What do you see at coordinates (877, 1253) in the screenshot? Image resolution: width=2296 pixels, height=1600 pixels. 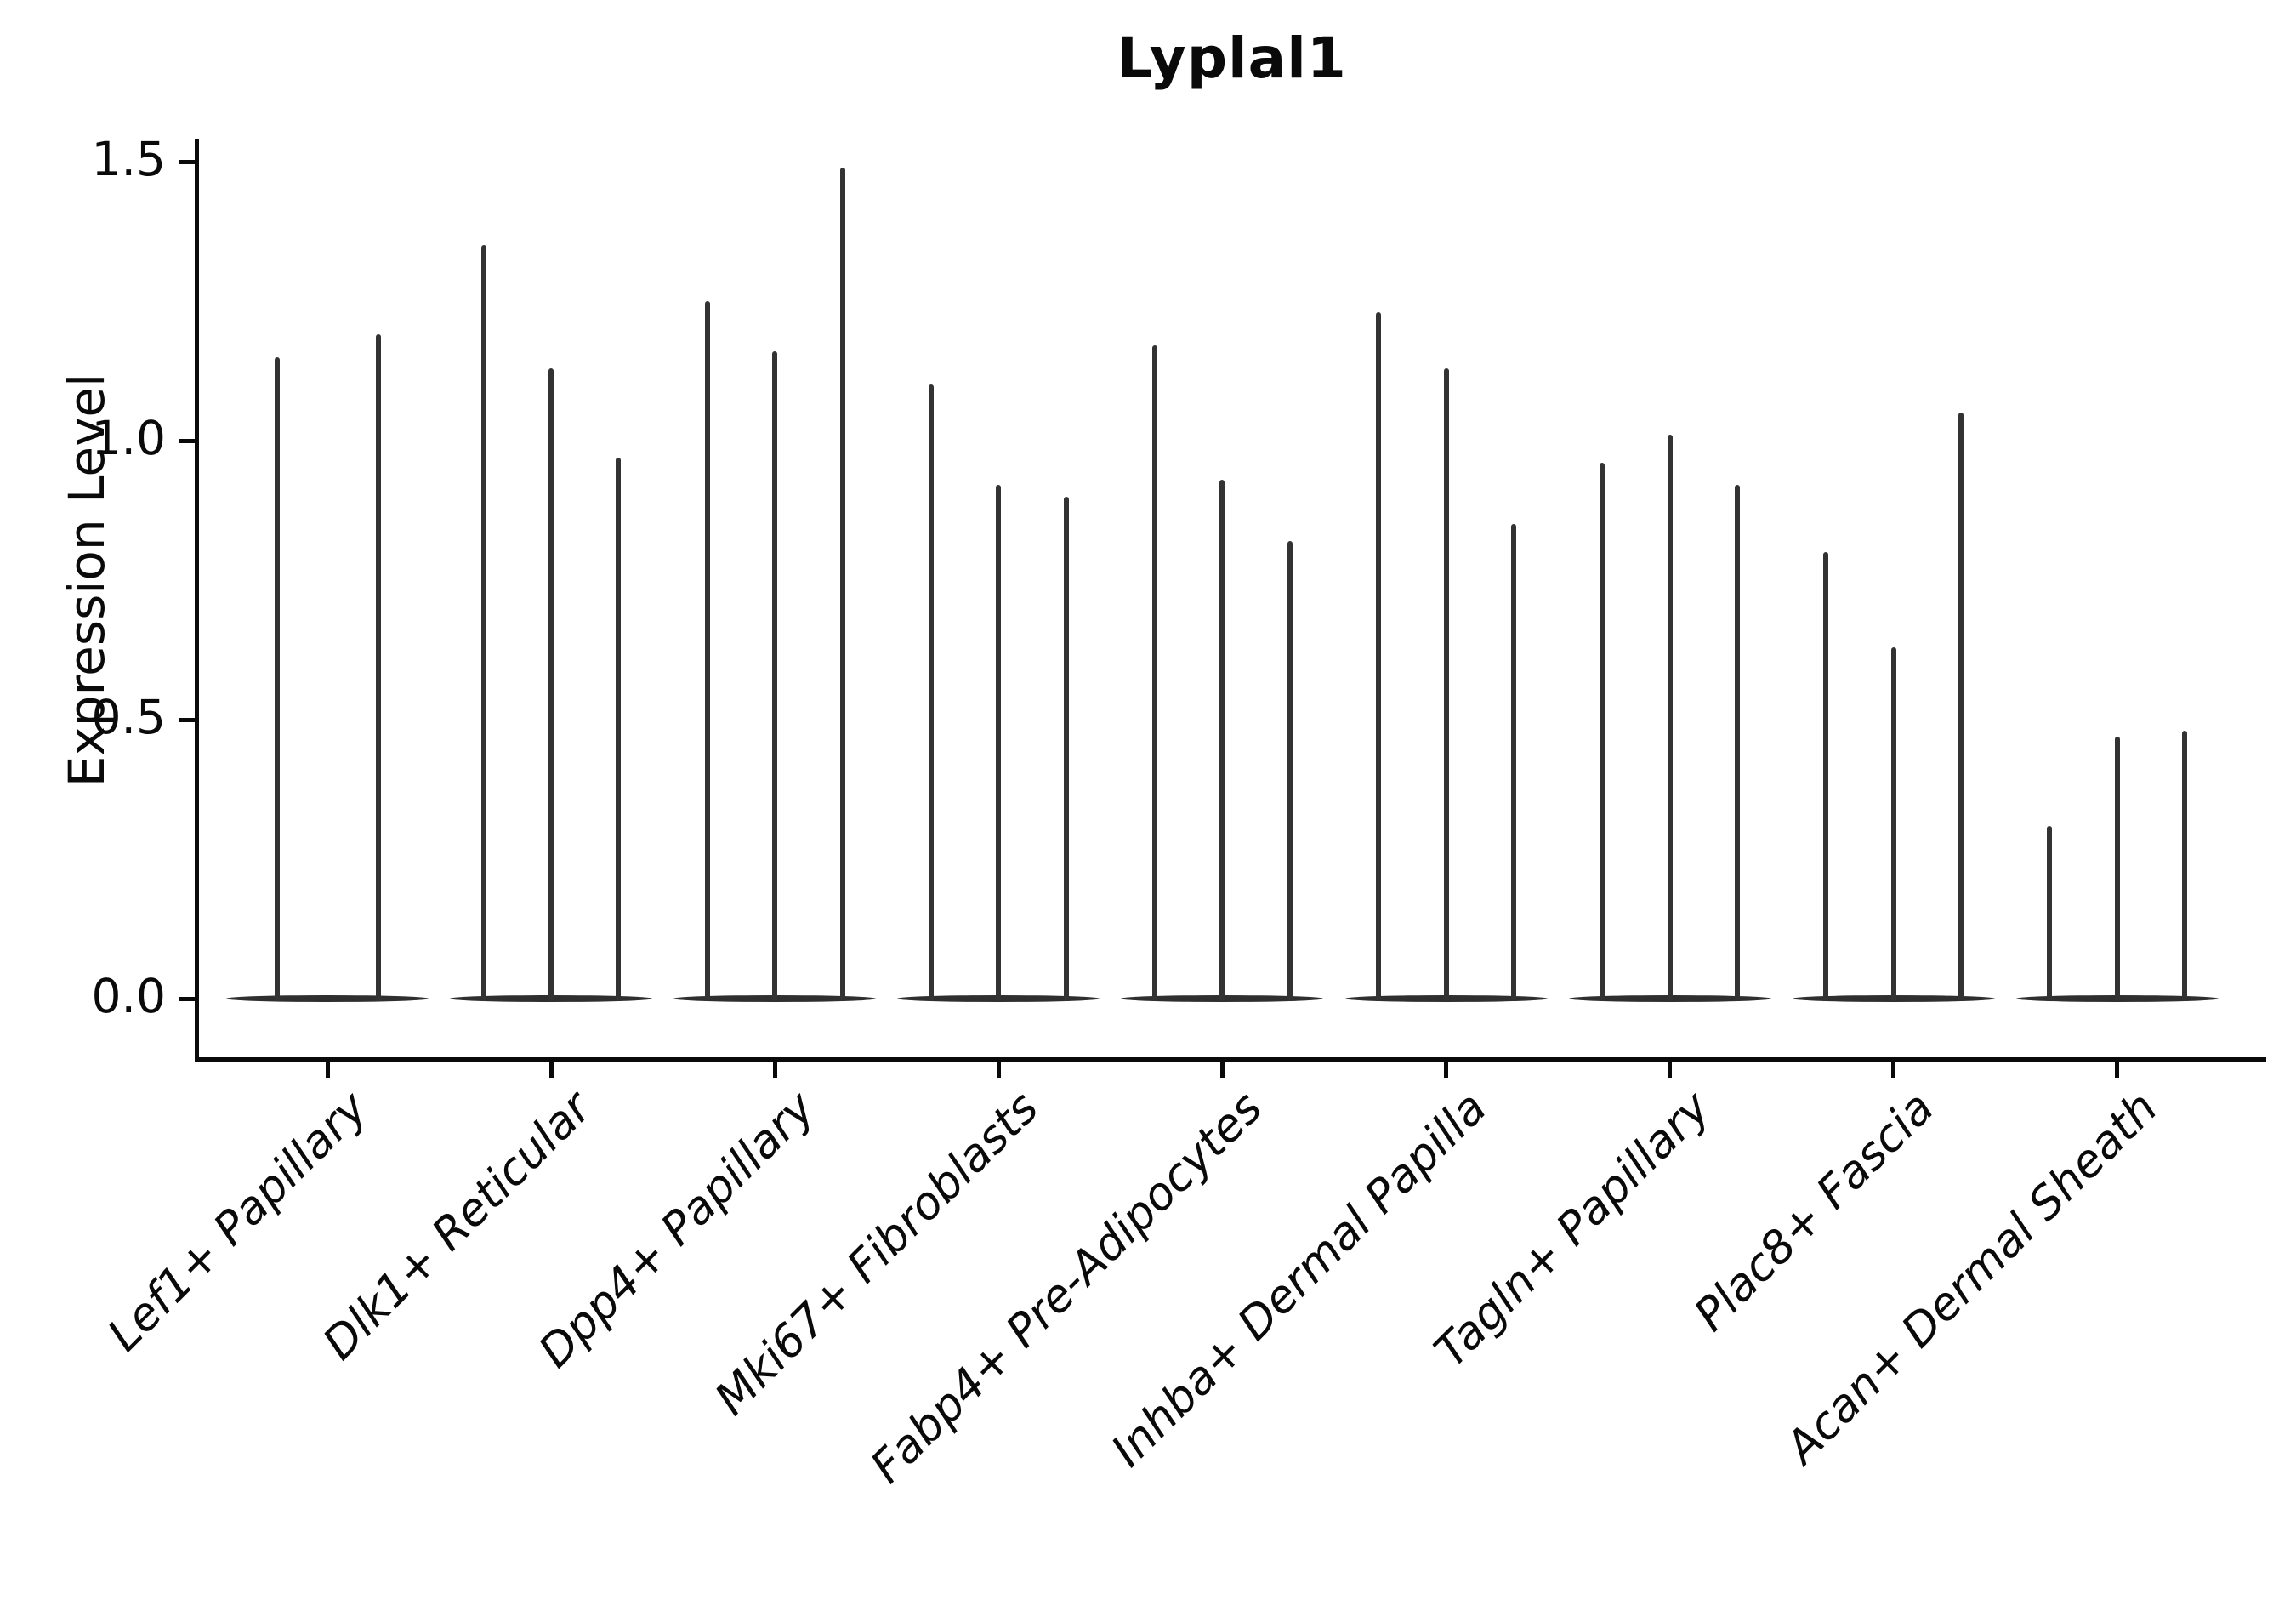 I see `x-tick-label: Mki67+ Fibroblasts` at bounding box center [877, 1253].